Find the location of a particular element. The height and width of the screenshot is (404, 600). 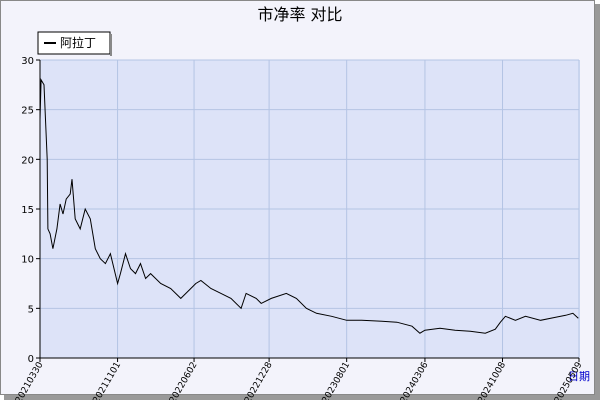

y-tick-label: 0 is located at coordinates (31, 359).